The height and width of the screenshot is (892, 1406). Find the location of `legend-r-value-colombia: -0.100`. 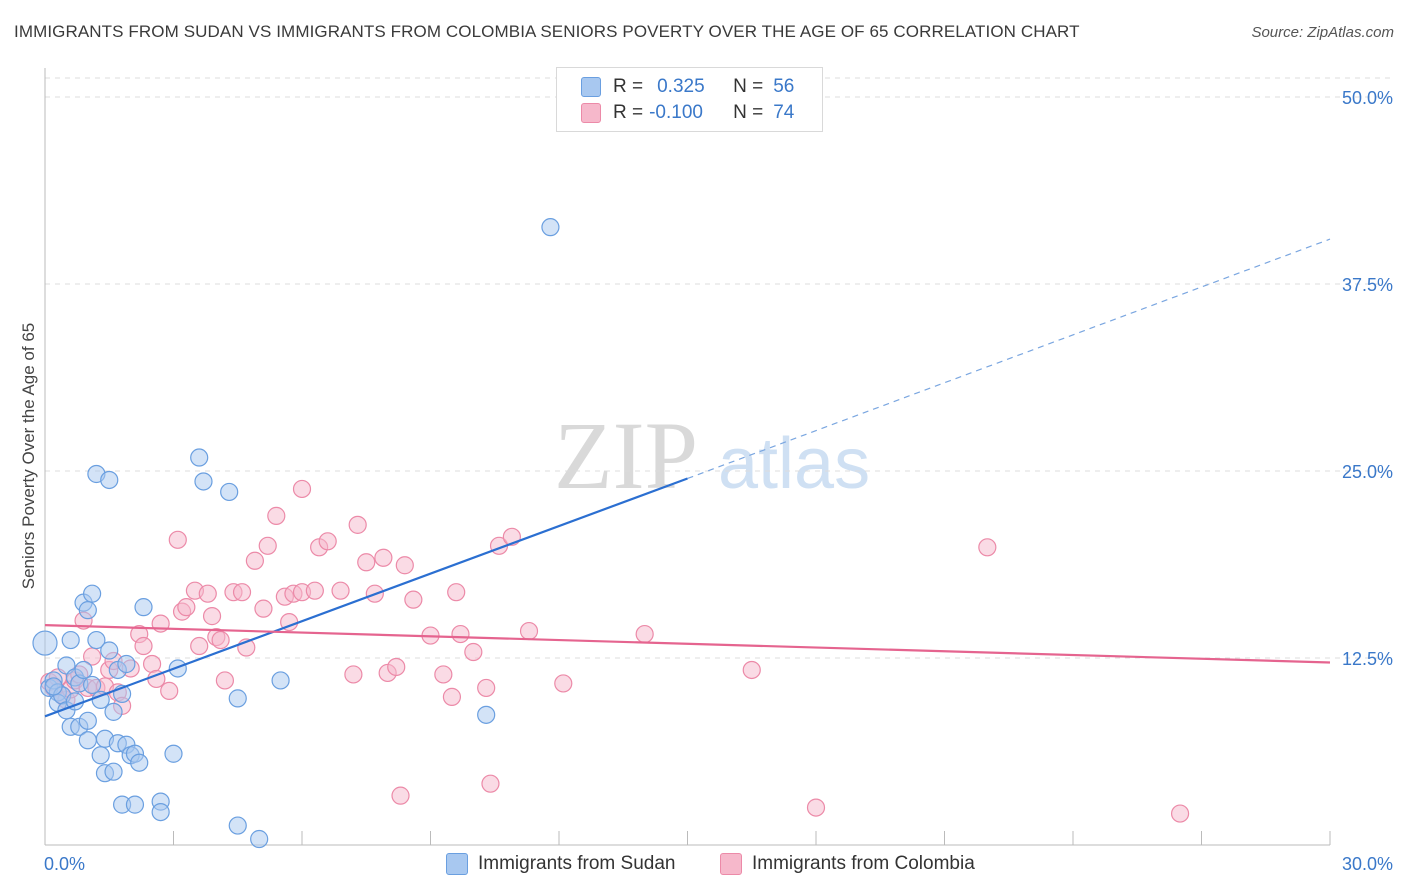

legend-r-value-colombia: -0.100 is located at coordinates (676, 112).